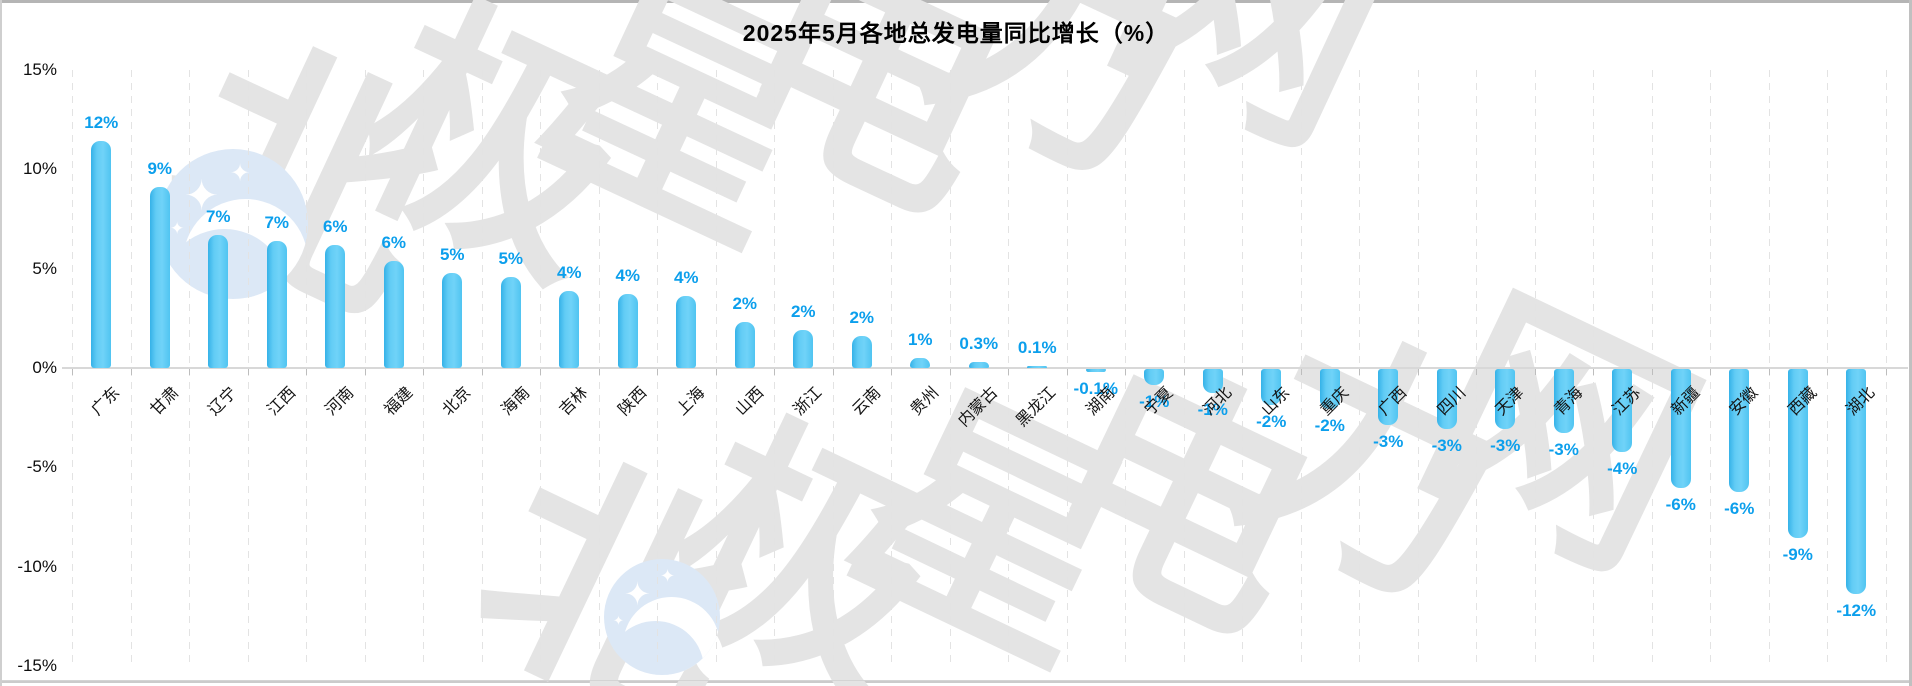 The height and width of the screenshot is (686, 1912). I want to click on bottom-spine, so click(955, 680).